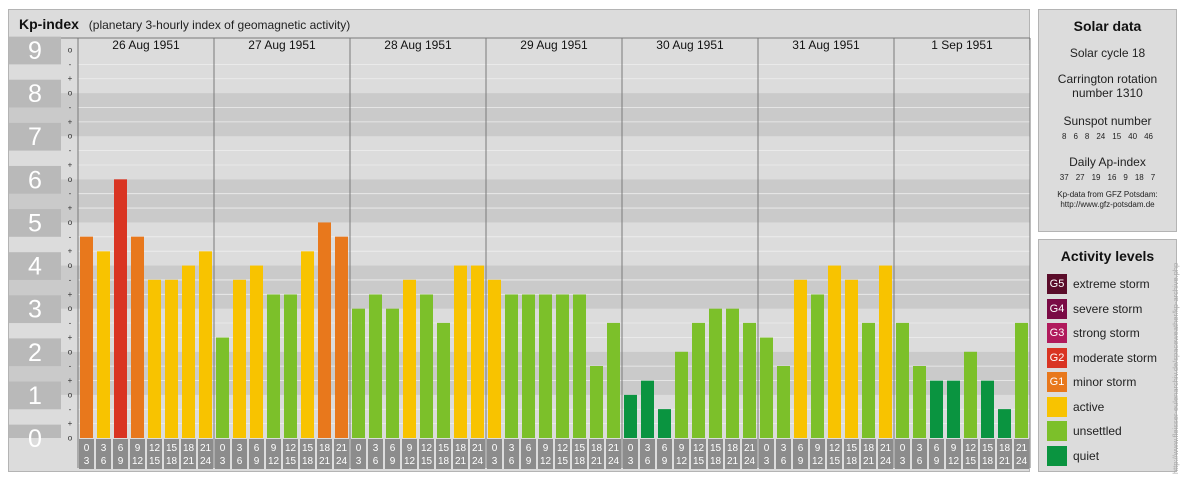  What do you see at coordinates (1057, 455) in the screenshot?
I see `legend-swatch` at bounding box center [1057, 455].